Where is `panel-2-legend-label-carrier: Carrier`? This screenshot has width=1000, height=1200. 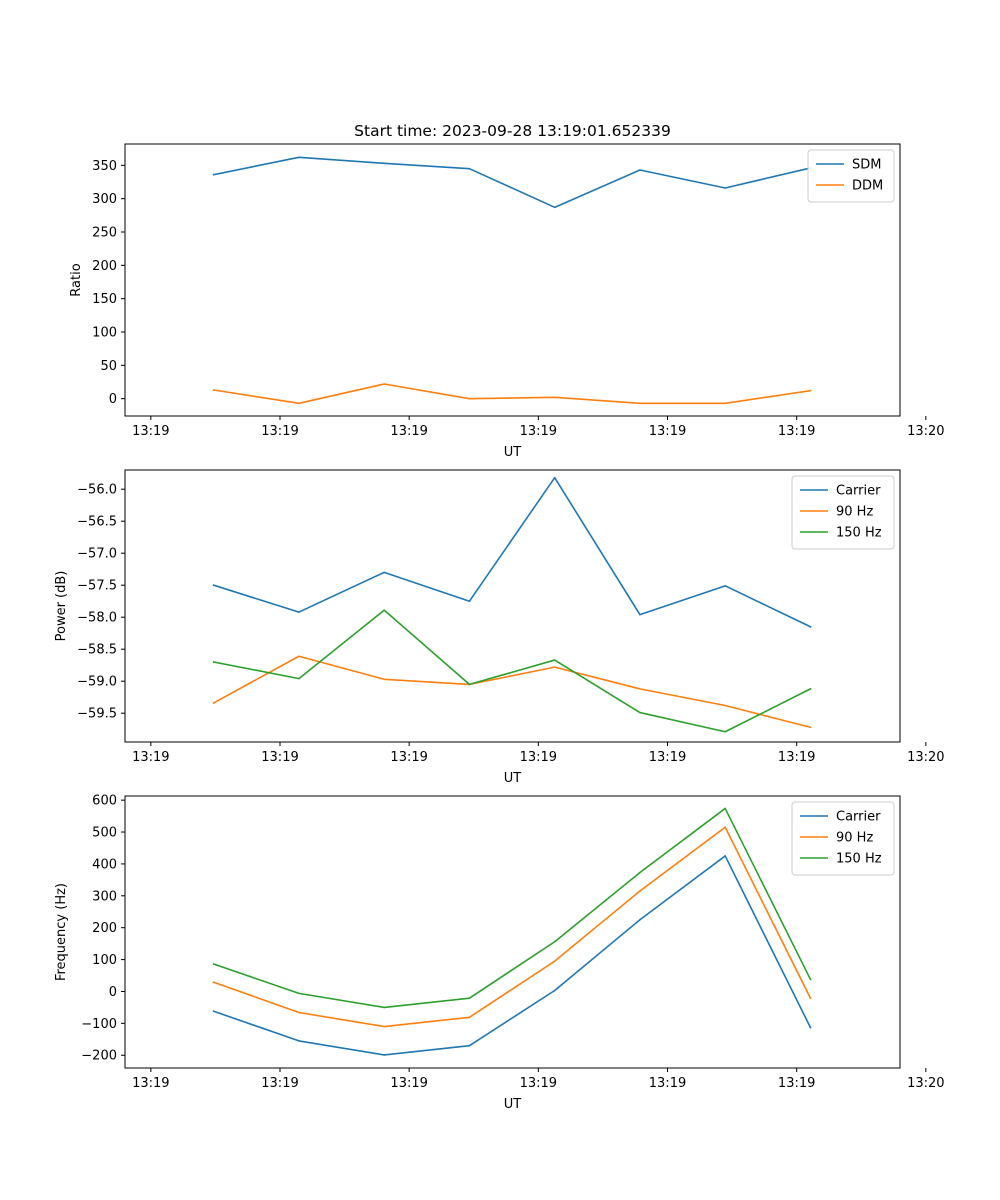
panel-2-legend-label-carrier: Carrier is located at coordinates (858, 491).